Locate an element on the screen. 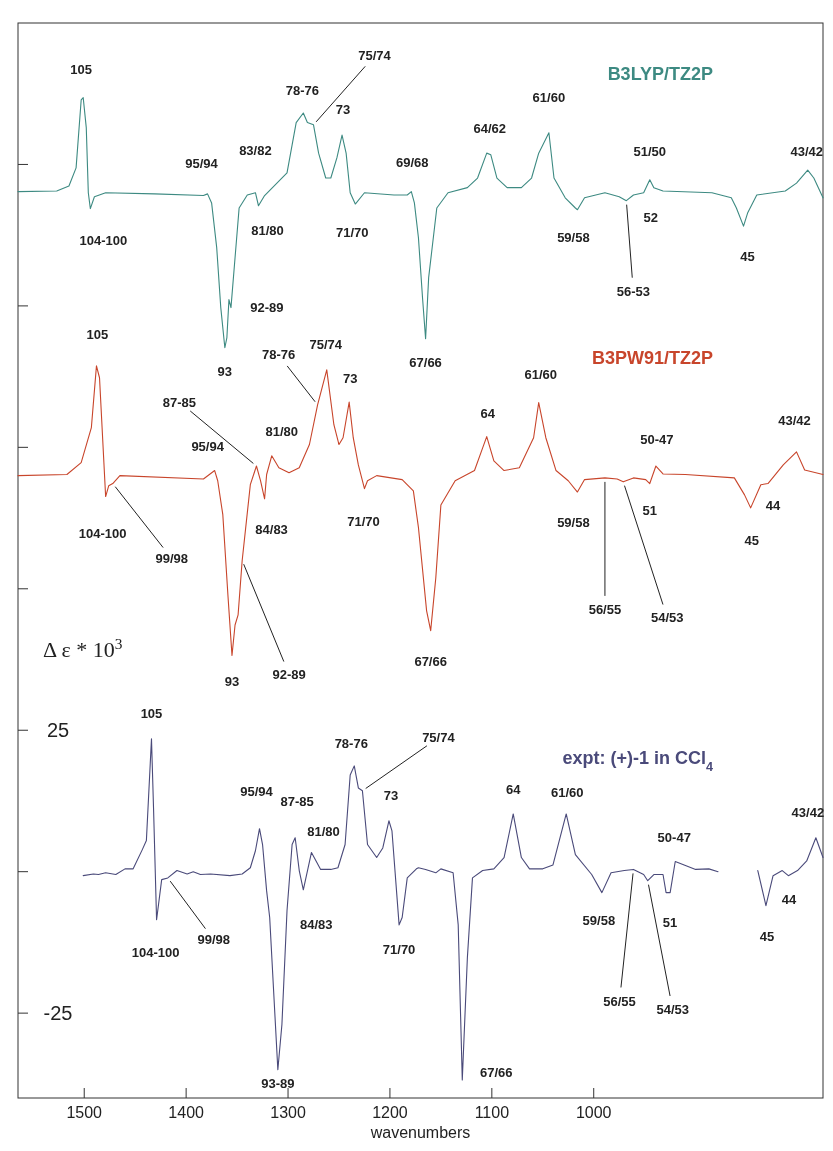  annotation: 69/68 is located at coordinates (412, 163).